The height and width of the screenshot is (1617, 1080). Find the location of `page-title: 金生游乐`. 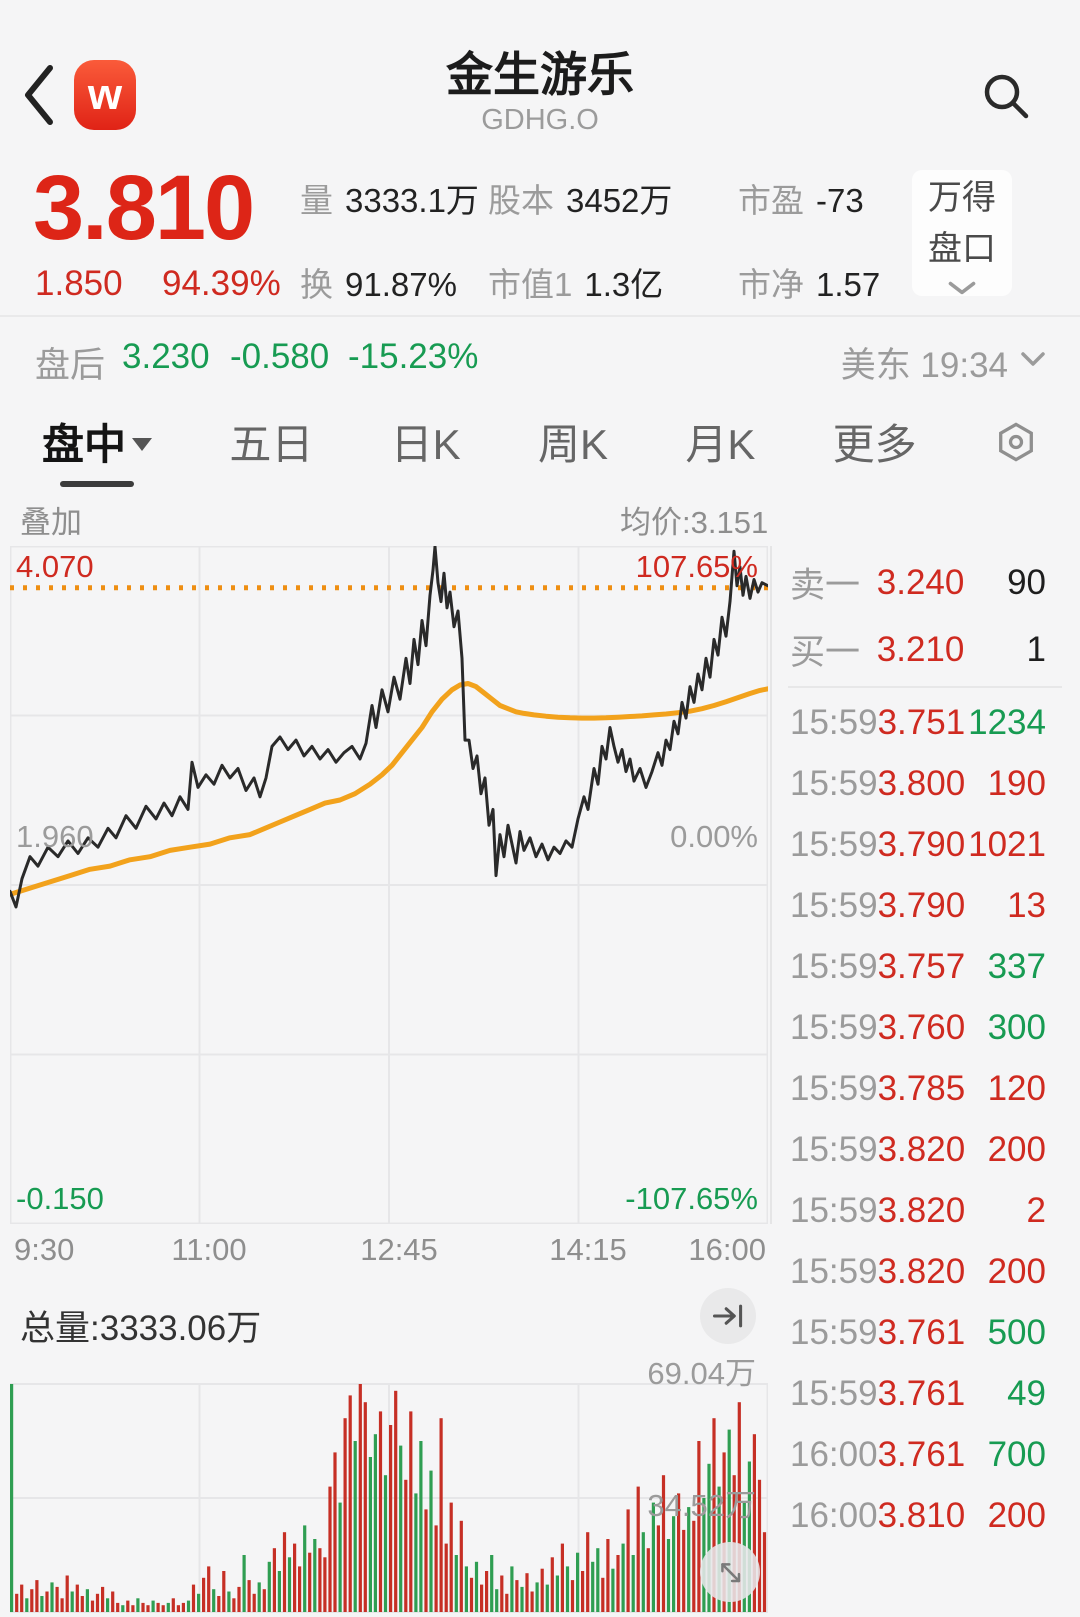

page-title: 金生游乐 is located at coordinates (540, 74).